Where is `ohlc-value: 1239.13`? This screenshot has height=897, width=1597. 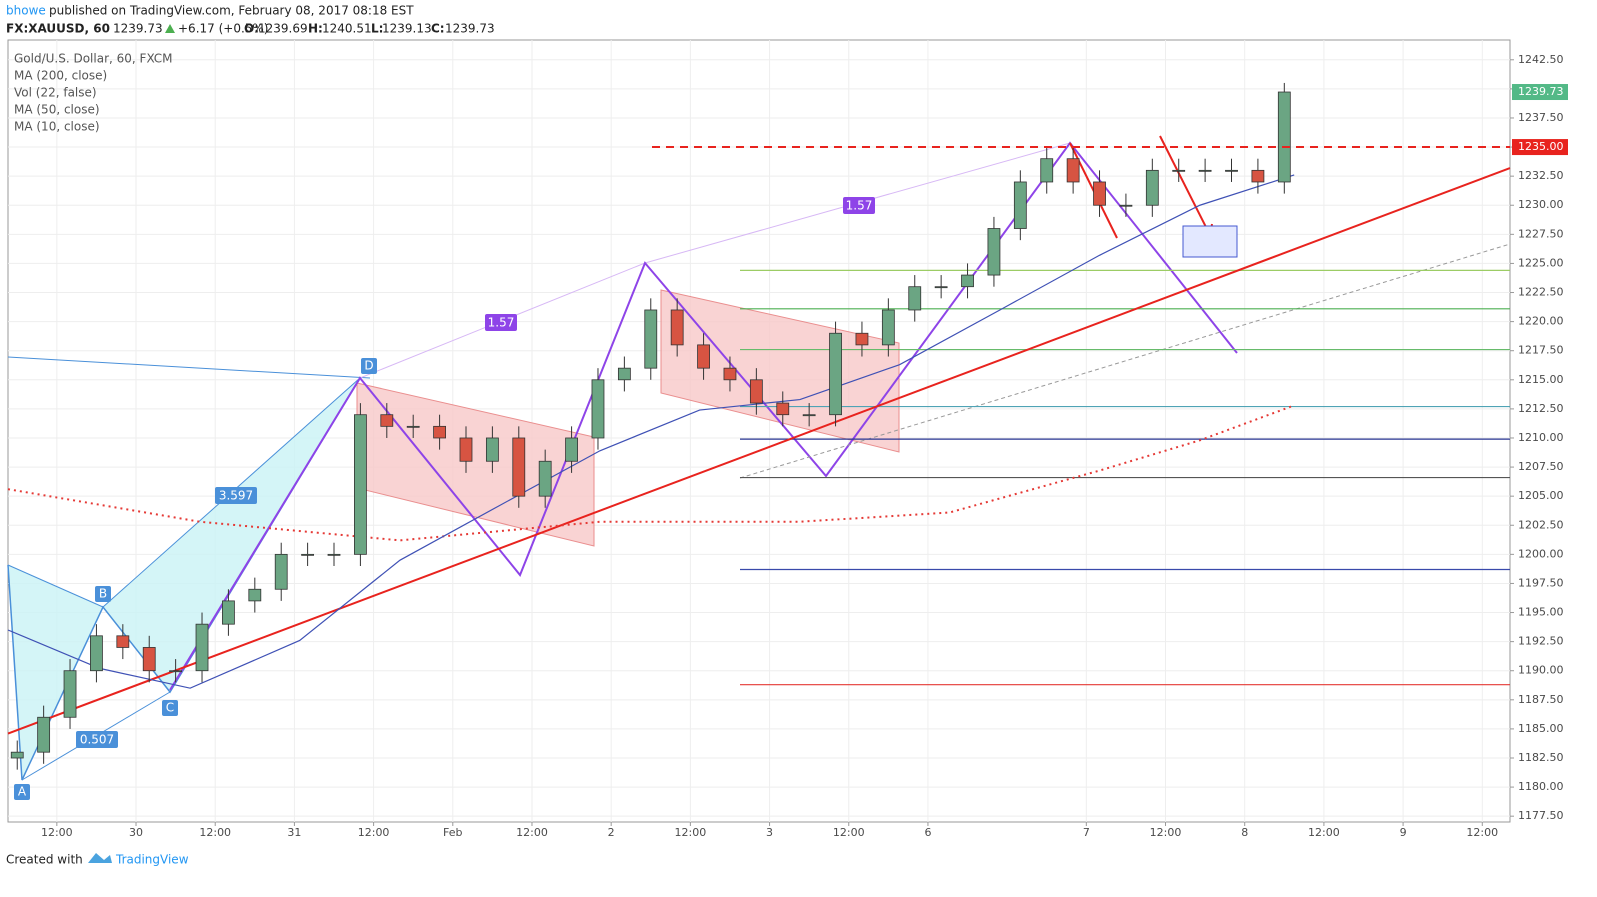 ohlc-value: 1239.13 is located at coordinates (407, 29).